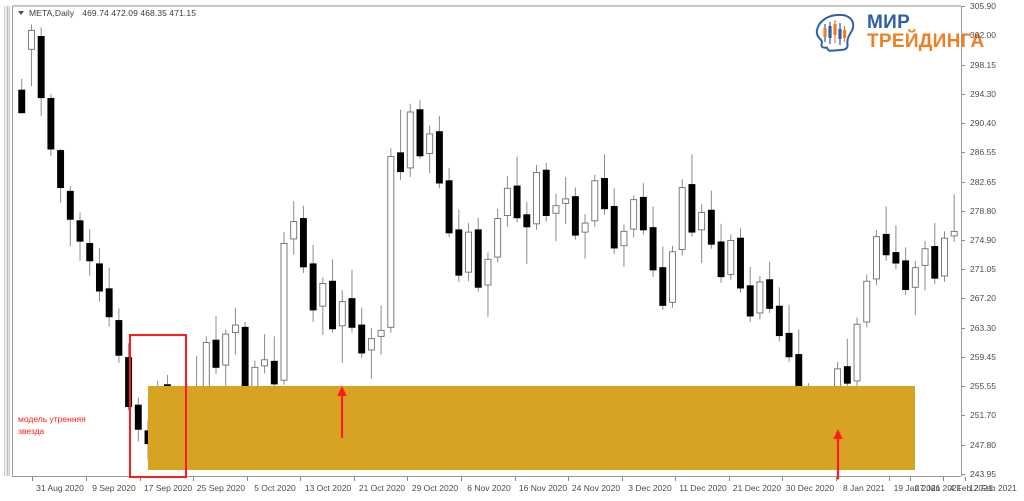  What do you see at coordinates (650, 488) in the screenshot?
I see `date-tick-label: 3 Dec 2020` at bounding box center [650, 488].